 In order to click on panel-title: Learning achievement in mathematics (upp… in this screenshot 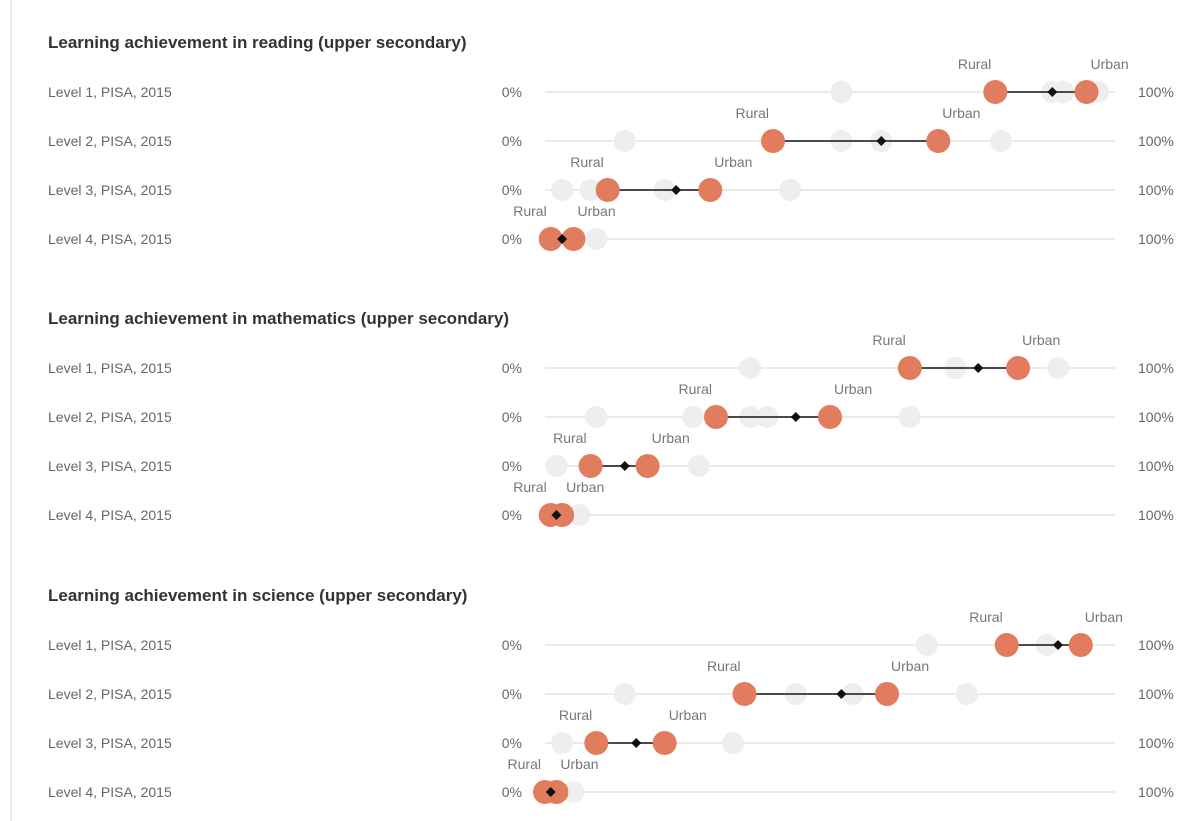, I will do `click(278, 318)`.